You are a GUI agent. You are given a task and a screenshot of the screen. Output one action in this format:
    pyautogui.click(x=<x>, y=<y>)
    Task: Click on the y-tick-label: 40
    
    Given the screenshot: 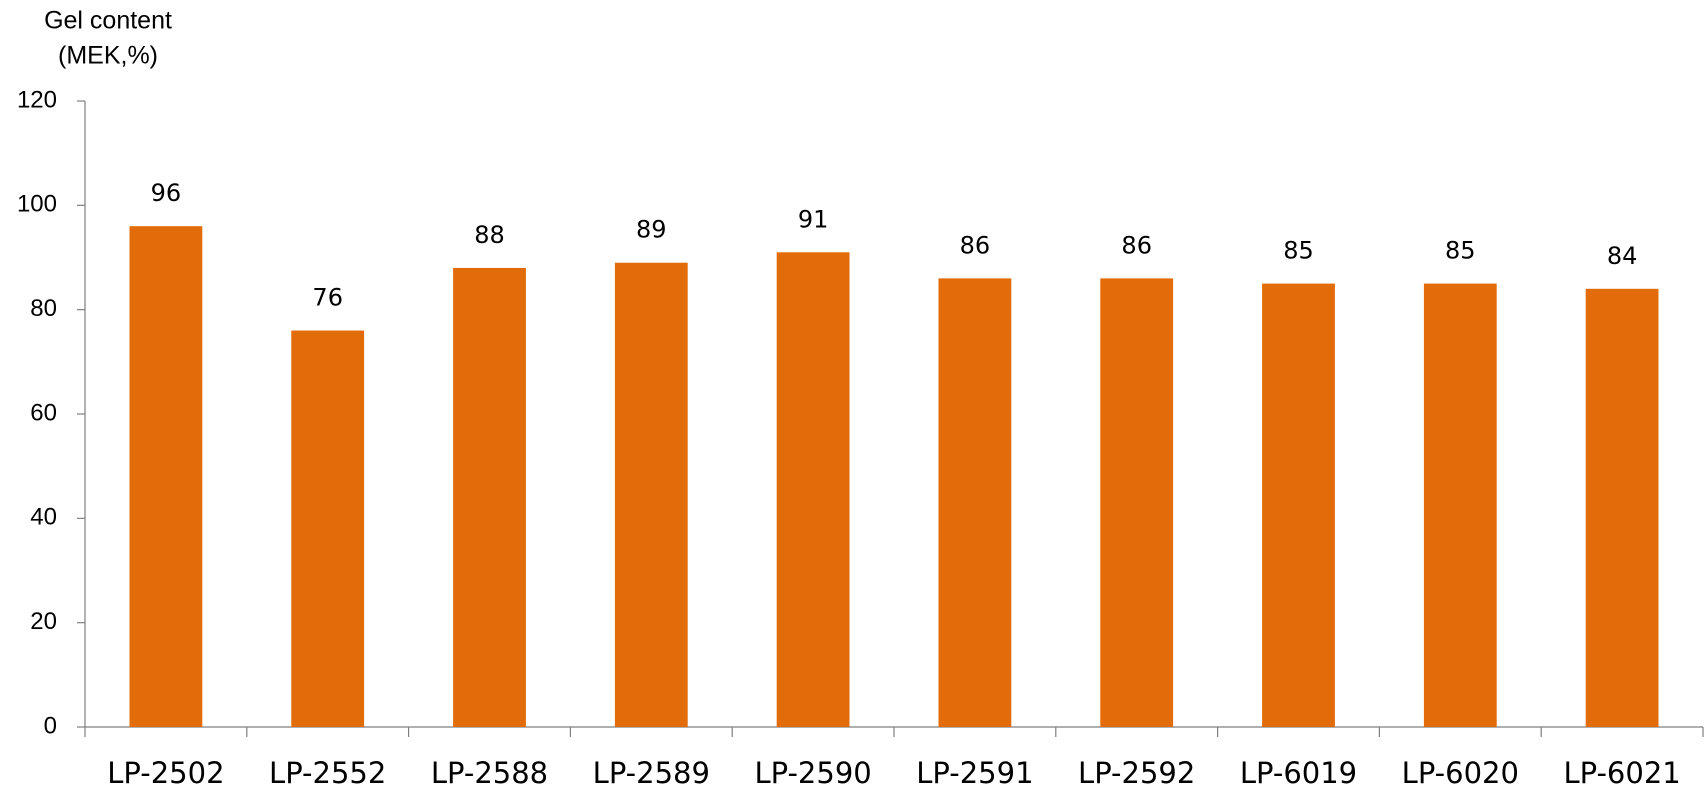 What is the action you would take?
    pyautogui.click(x=43, y=517)
    